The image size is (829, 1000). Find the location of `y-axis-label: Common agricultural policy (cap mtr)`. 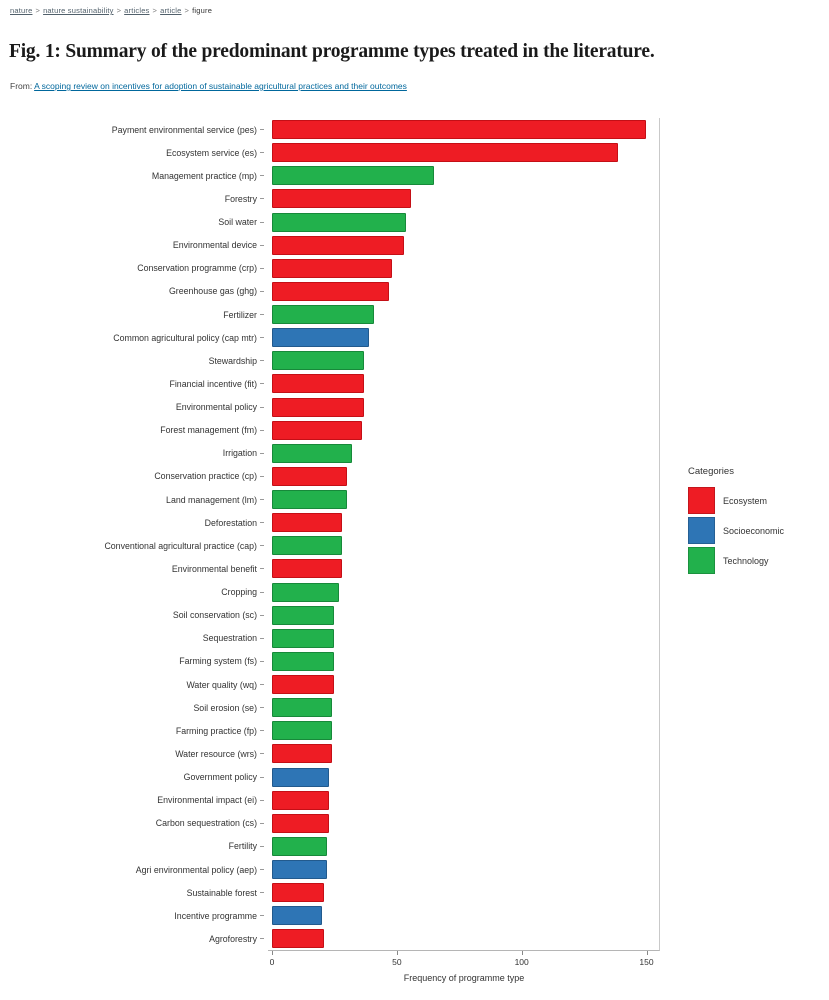

y-axis-label: Common agricultural policy (cap mtr) is located at coordinates (132, 337).